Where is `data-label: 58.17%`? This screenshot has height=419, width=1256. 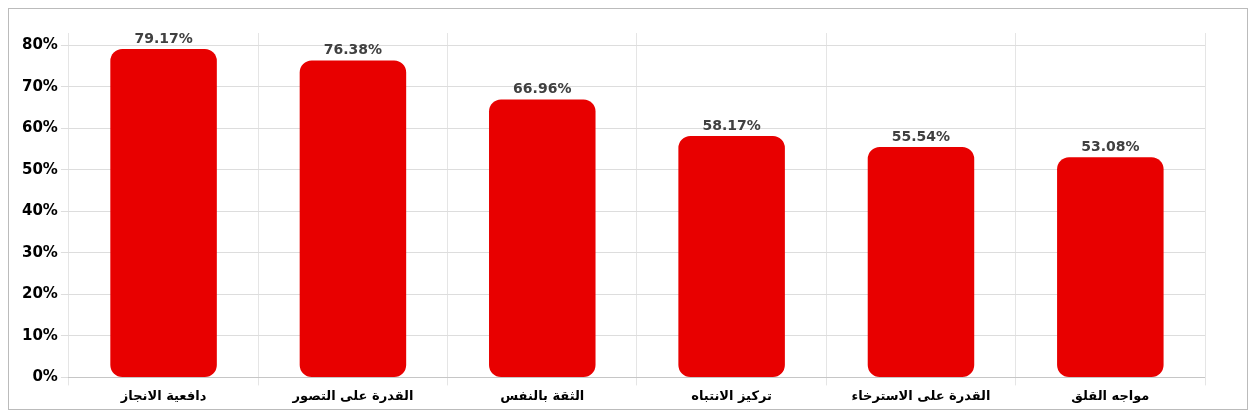 data-label: 58.17% is located at coordinates (731, 124).